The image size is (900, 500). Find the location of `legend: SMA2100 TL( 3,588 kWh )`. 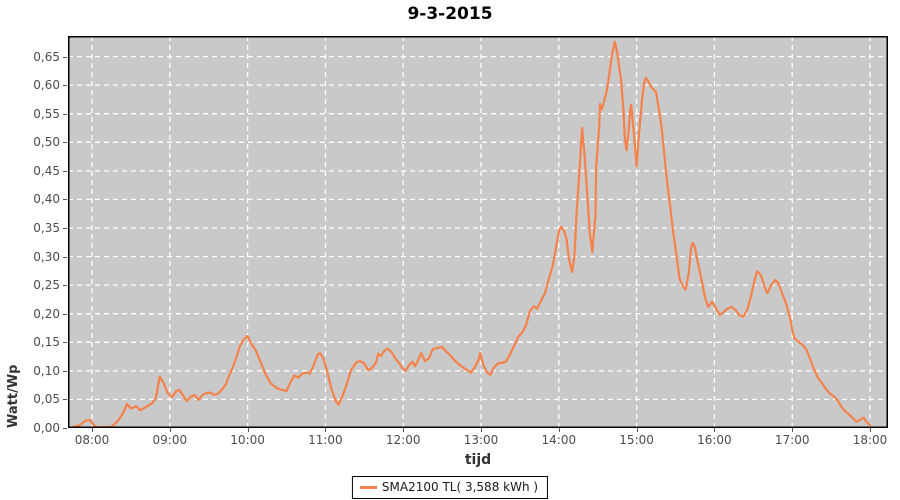

legend: SMA2100 TL( 3,588 kWh ) is located at coordinates (450, 487).